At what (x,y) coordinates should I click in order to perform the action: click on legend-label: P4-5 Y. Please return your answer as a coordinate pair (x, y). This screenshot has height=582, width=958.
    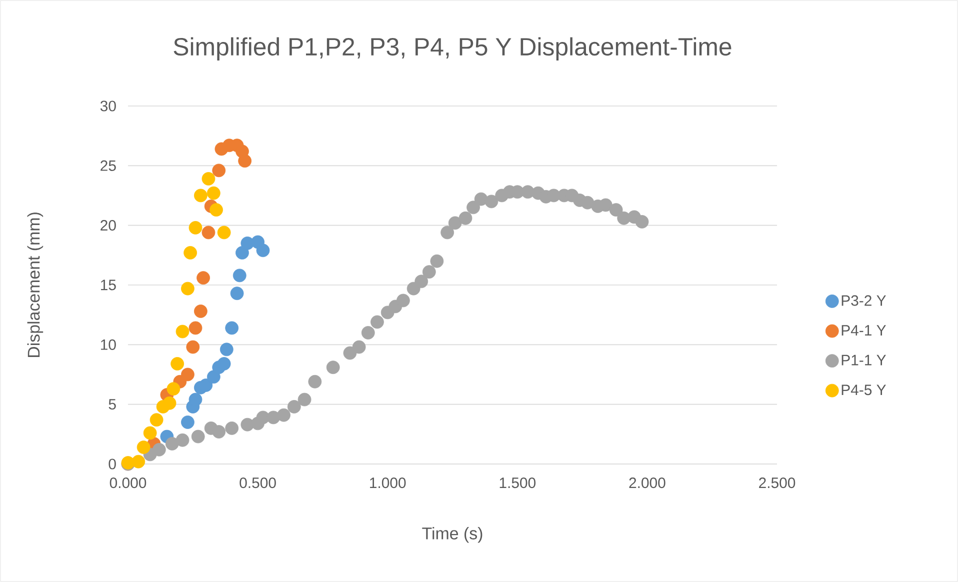
    Looking at the image, I should click on (864, 390).